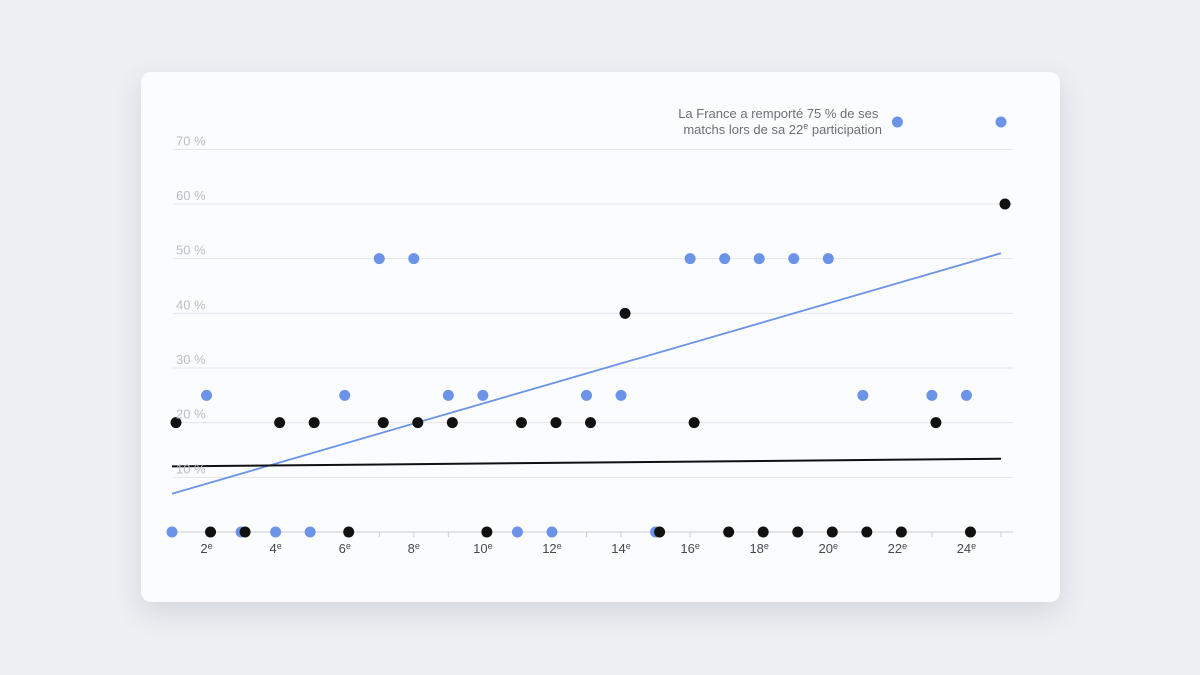  Describe the element at coordinates (383, 423) in the screenshot. I see `point-s1-x7` at that location.